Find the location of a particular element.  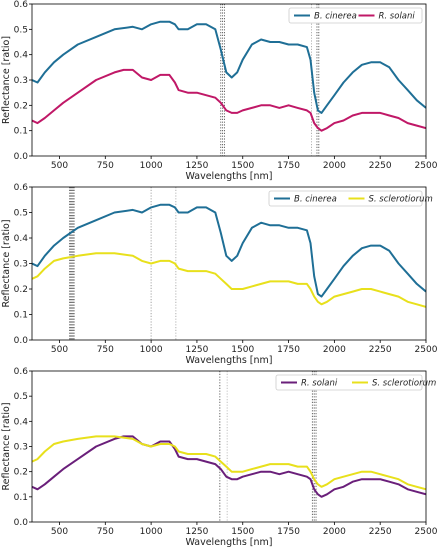

legend: R. solani S. sclerotiorum is located at coordinates (355, 382).